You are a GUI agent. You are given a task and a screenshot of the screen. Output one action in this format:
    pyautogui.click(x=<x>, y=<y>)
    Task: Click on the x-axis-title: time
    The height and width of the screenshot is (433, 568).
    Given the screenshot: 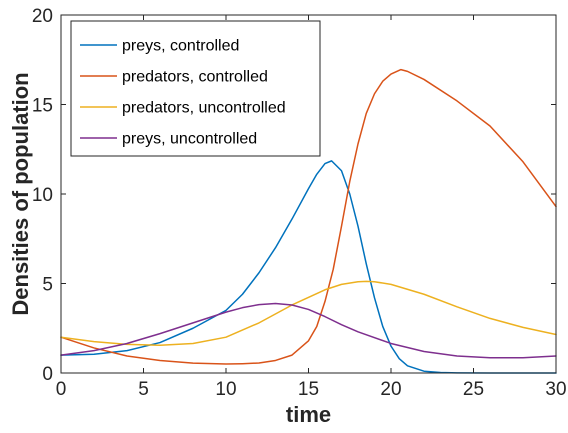 What is the action you would take?
    pyautogui.click(x=308, y=414)
    